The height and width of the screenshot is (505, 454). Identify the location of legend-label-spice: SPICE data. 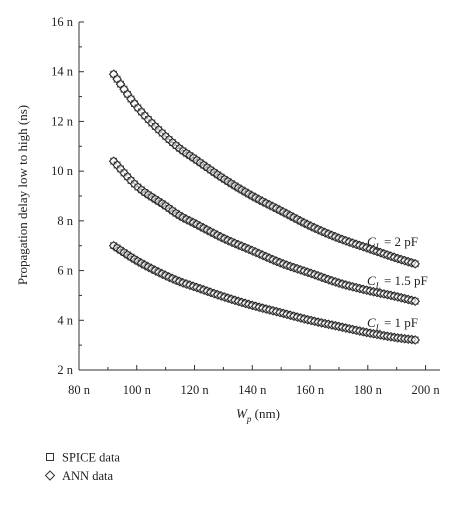
(91, 458).